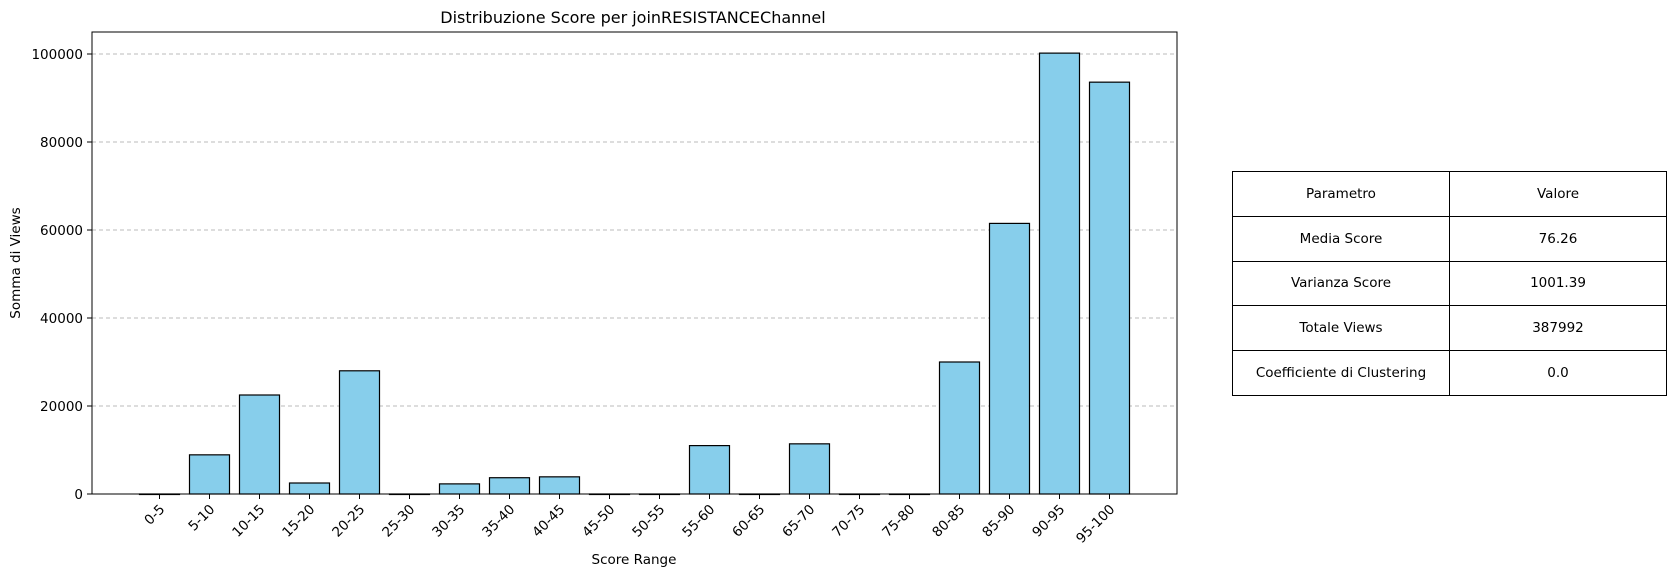 The height and width of the screenshot is (578, 1675). I want to click on x-tick-label: 15-20, so click(298, 521).